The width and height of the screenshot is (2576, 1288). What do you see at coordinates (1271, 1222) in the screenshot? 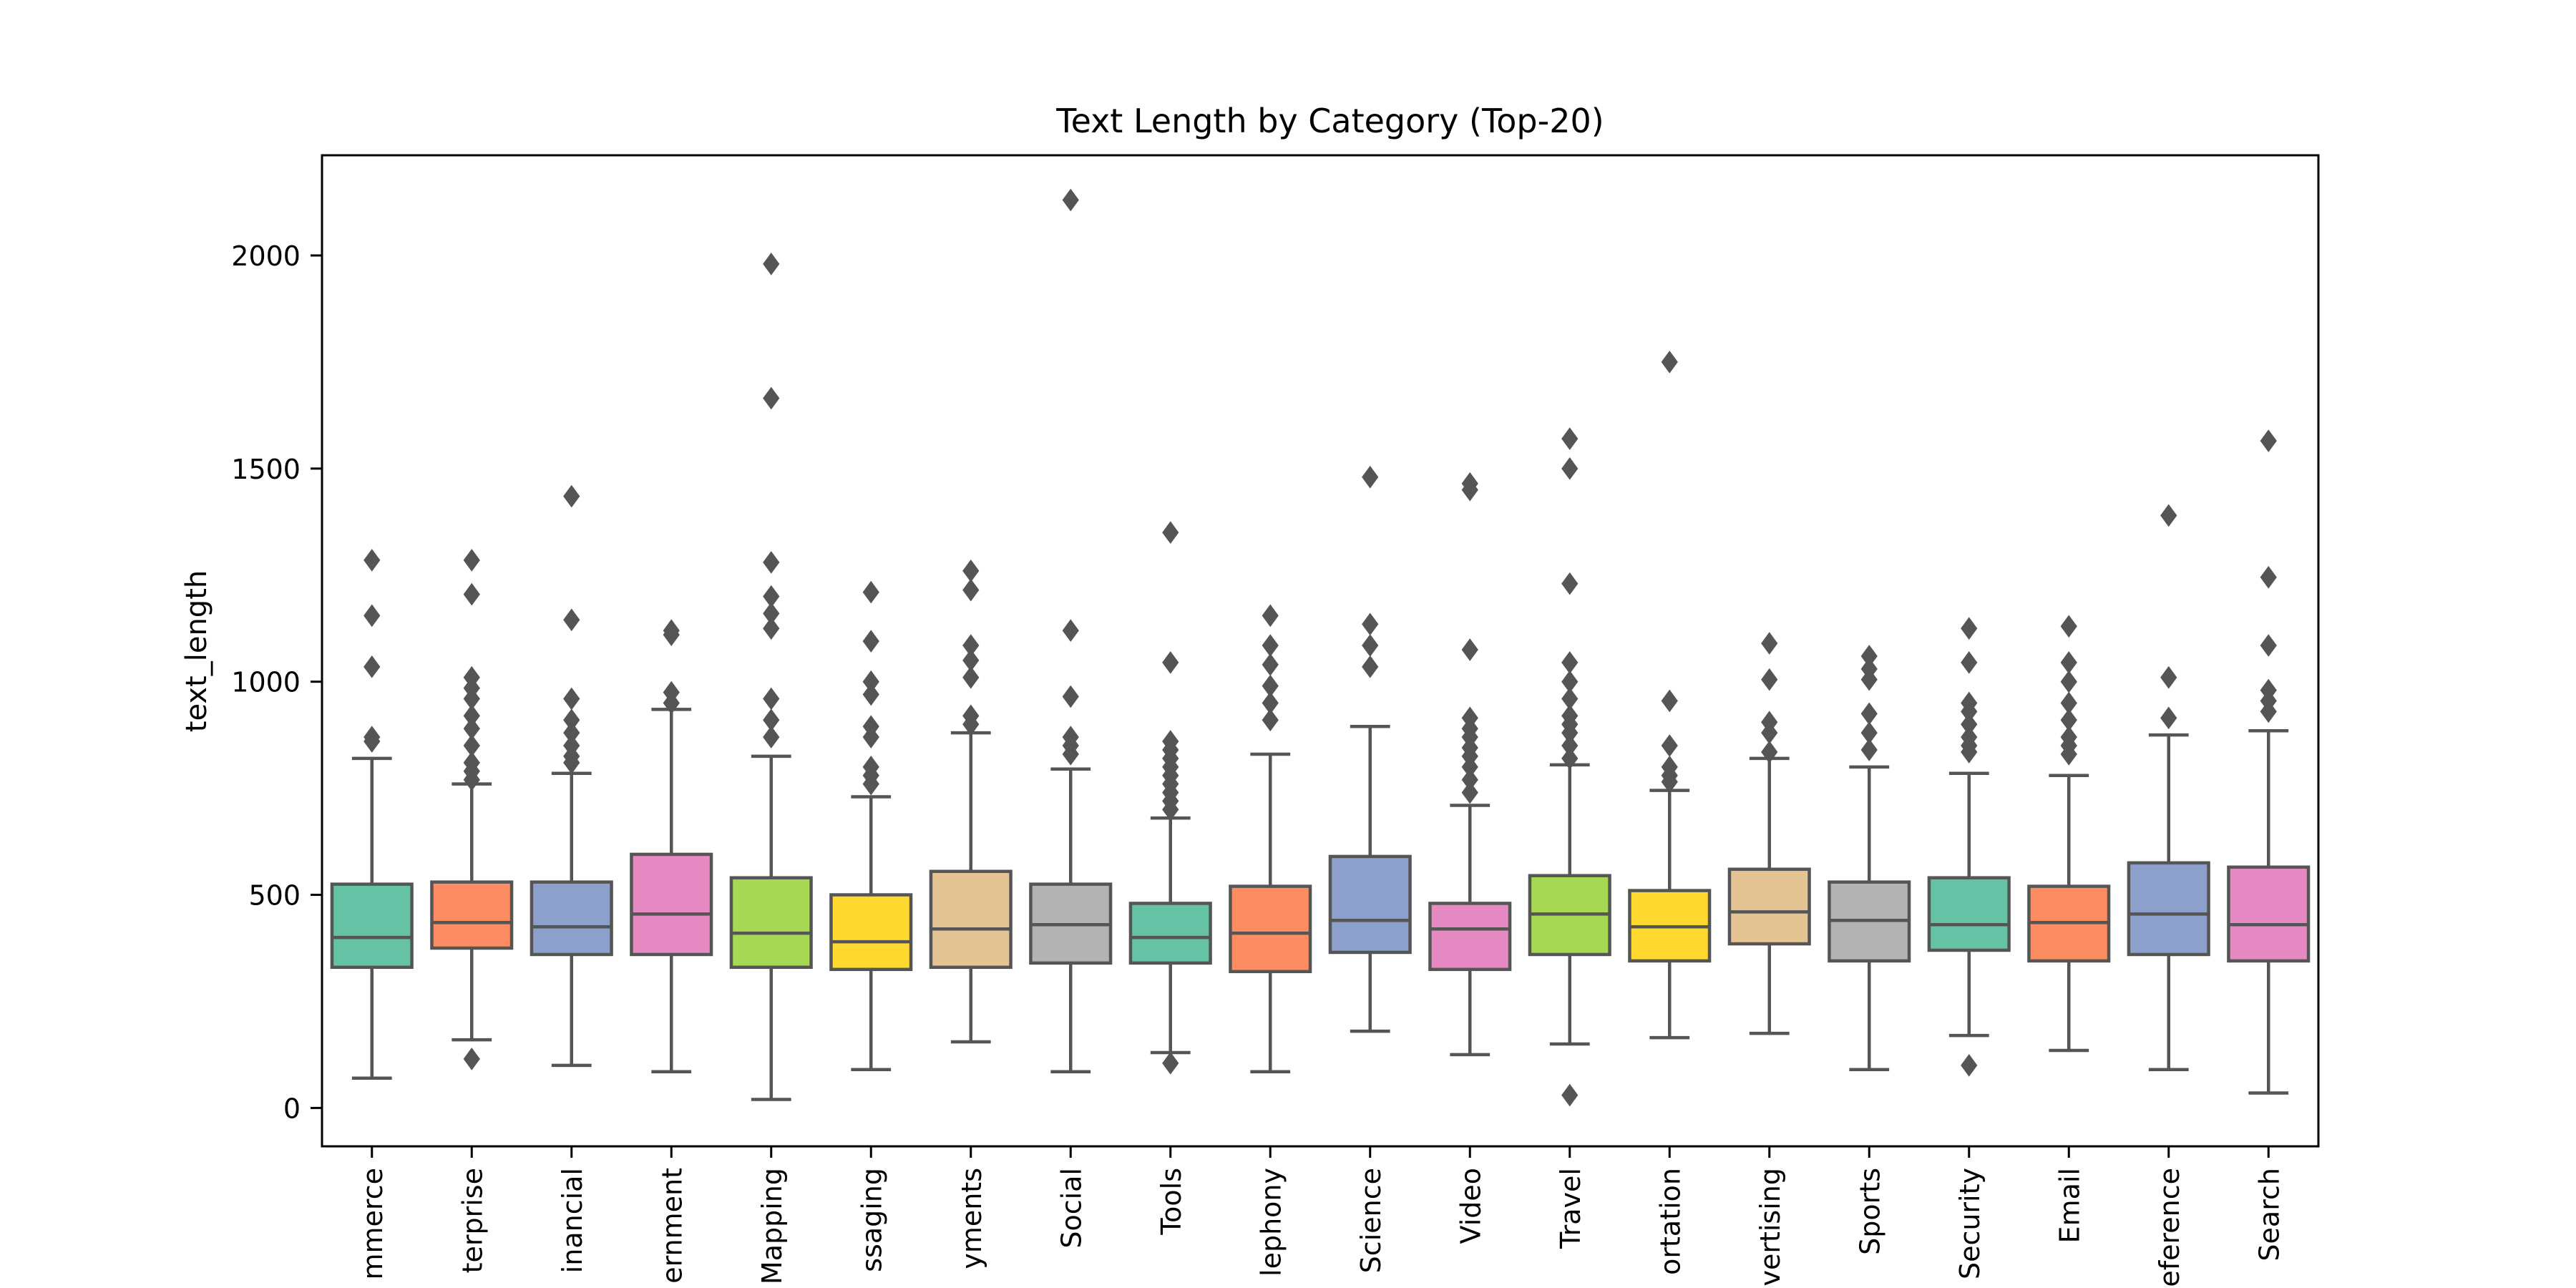
I see `x-tick-label: lephony` at bounding box center [1271, 1222].